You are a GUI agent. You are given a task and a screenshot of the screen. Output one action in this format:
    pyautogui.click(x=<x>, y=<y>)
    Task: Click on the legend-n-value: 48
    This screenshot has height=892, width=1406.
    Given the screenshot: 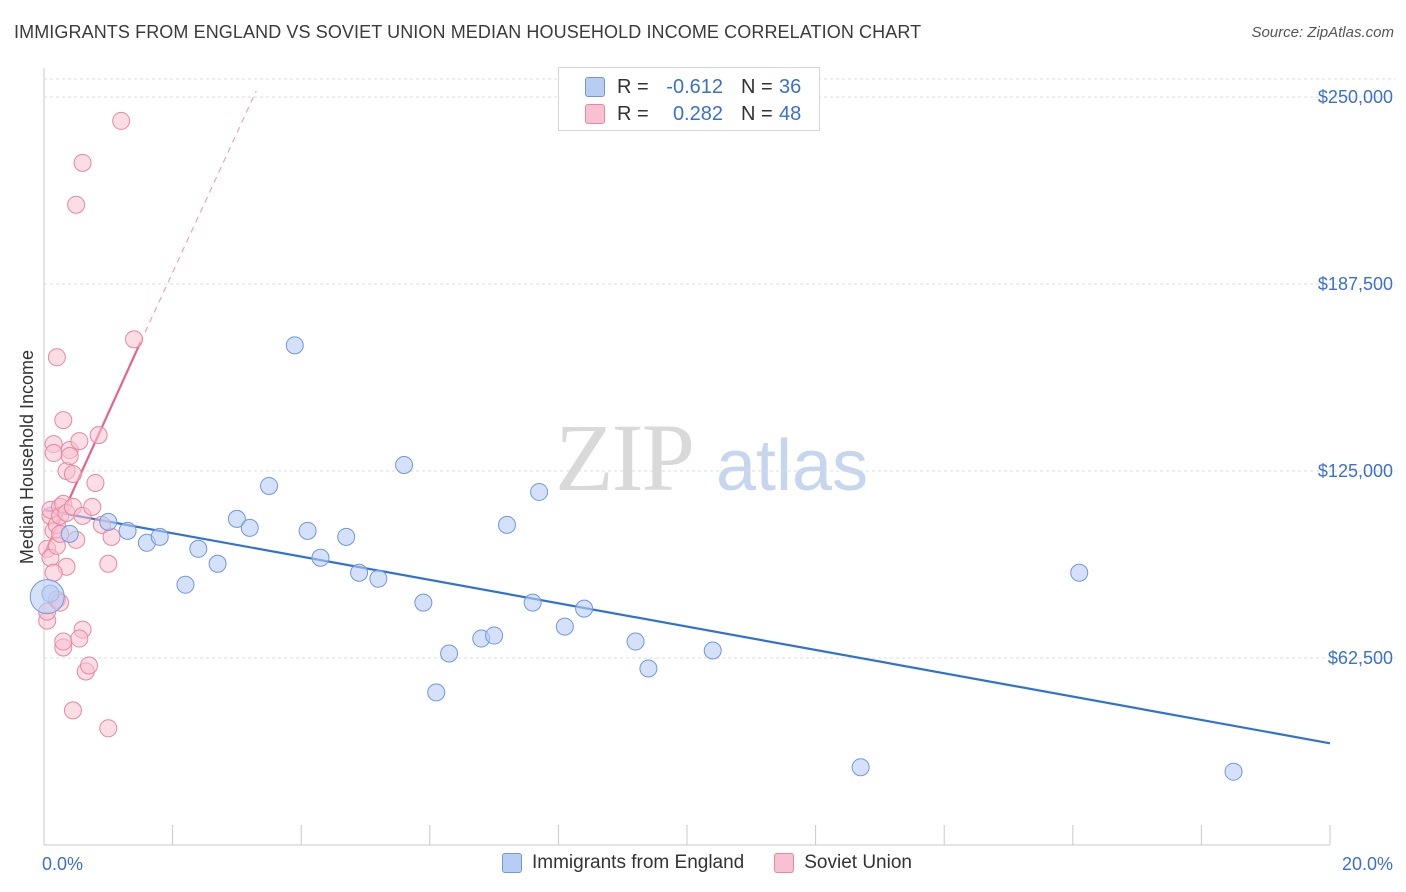 What is the action you would take?
    pyautogui.click(x=790, y=113)
    